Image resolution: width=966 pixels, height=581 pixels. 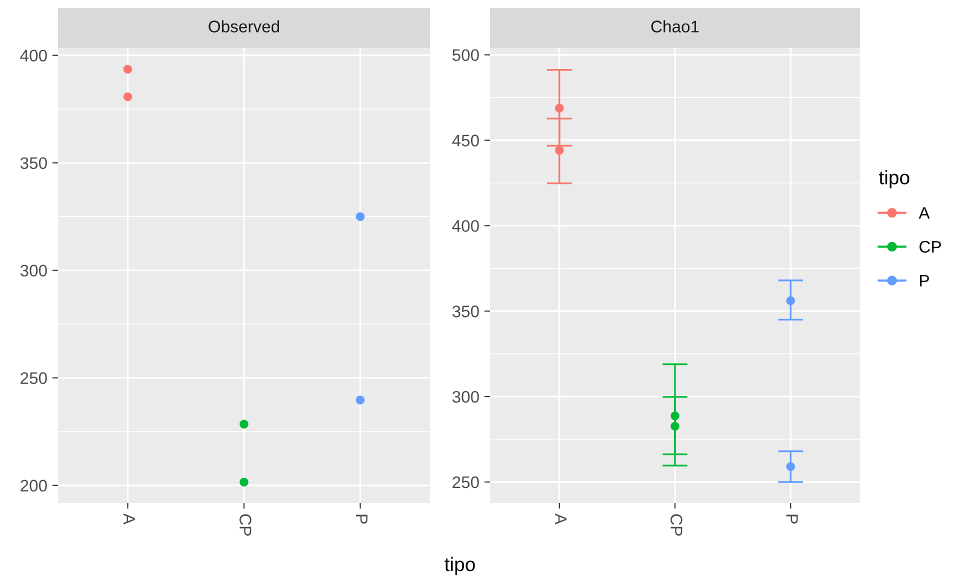 What do you see at coordinates (924, 280) in the screenshot?
I see `legend-label: P` at bounding box center [924, 280].